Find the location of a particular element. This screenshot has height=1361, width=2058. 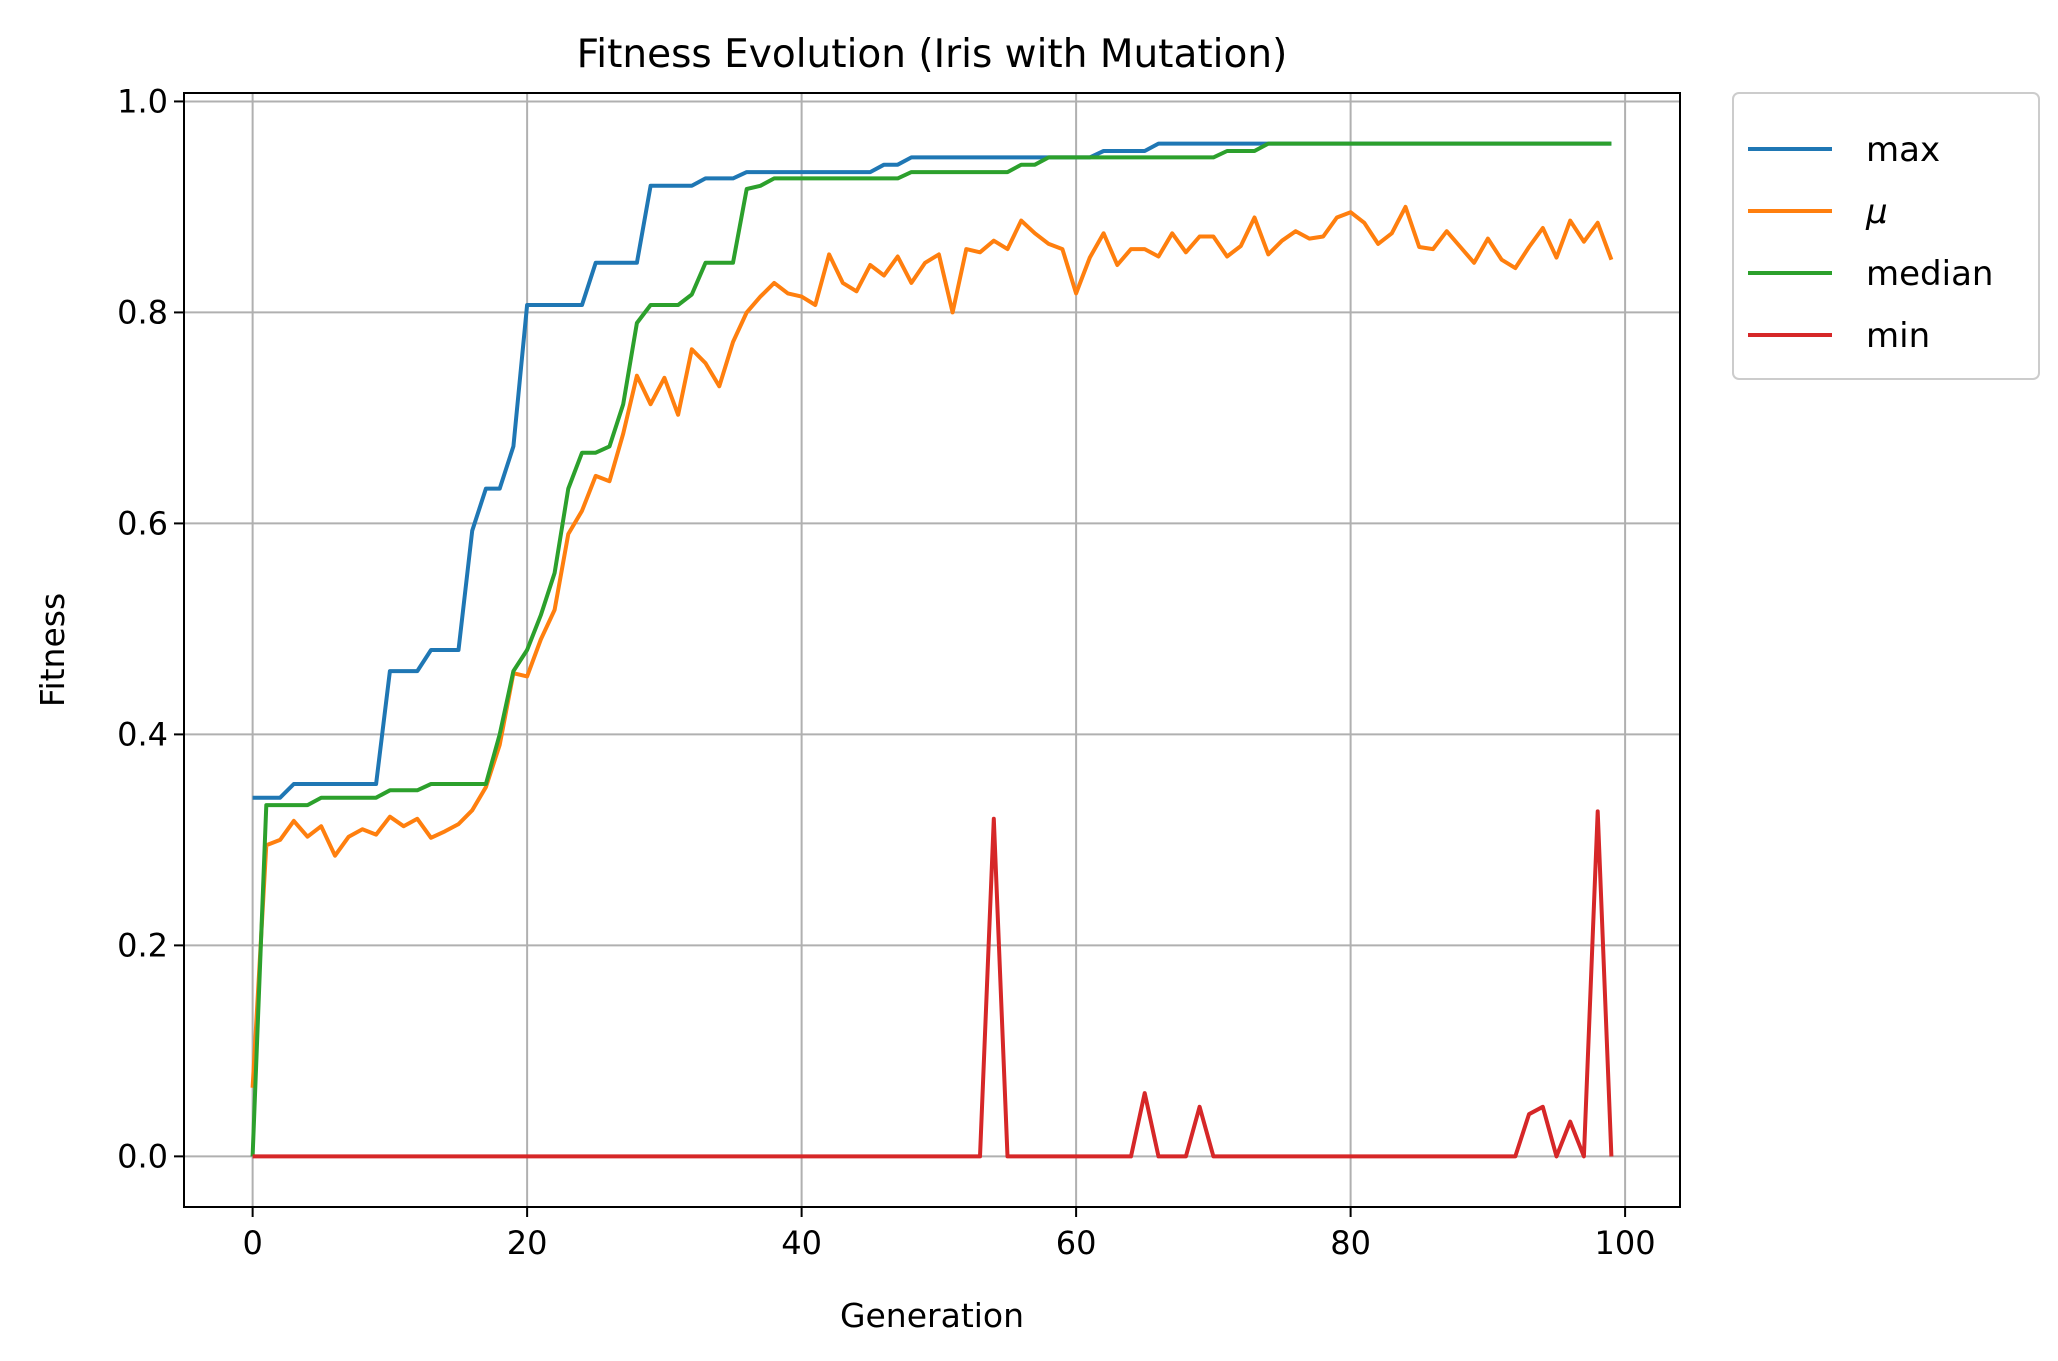

y-tick-label: 0.6 is located at coordinates (142, 523).